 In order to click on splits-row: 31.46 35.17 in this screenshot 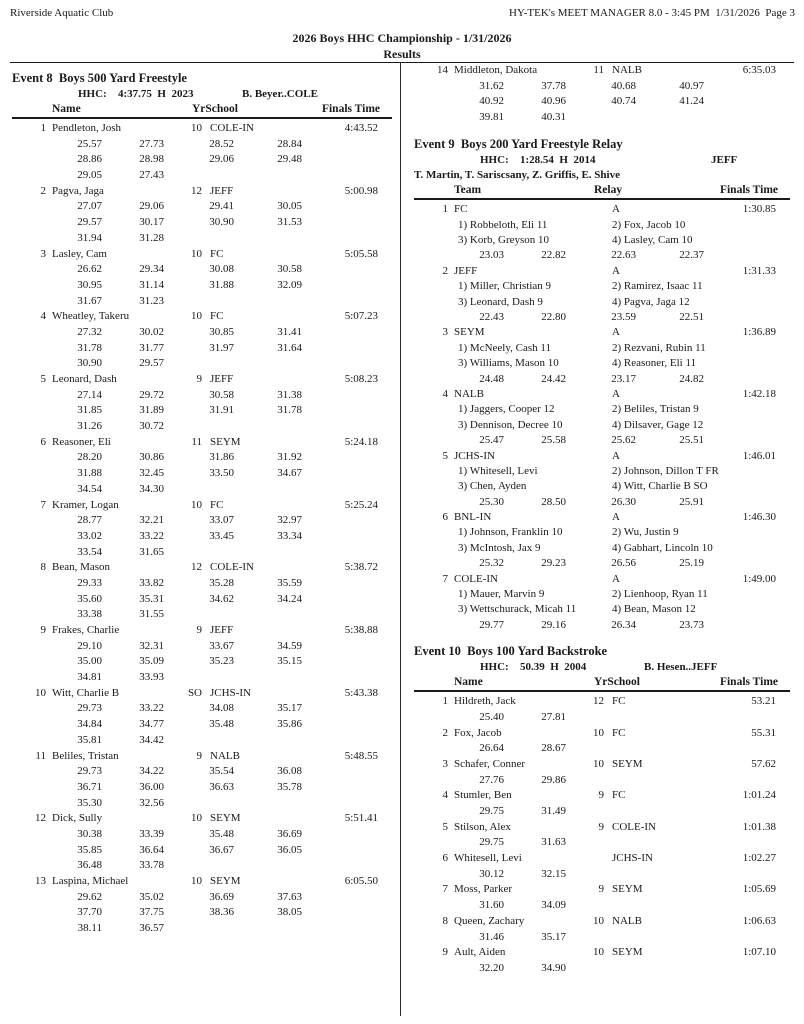, I will do `click(602, 938)`.